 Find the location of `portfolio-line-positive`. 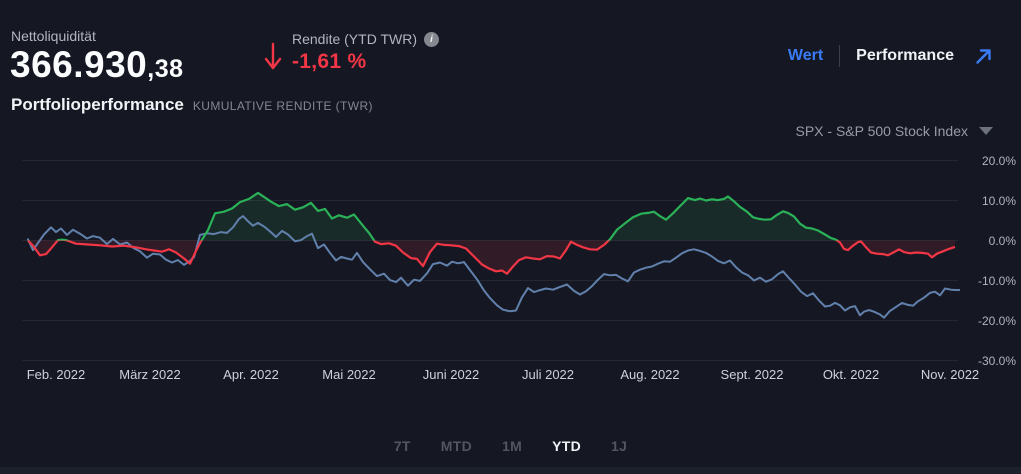

portfolio-line-positive is located at coordinates (445, 216).